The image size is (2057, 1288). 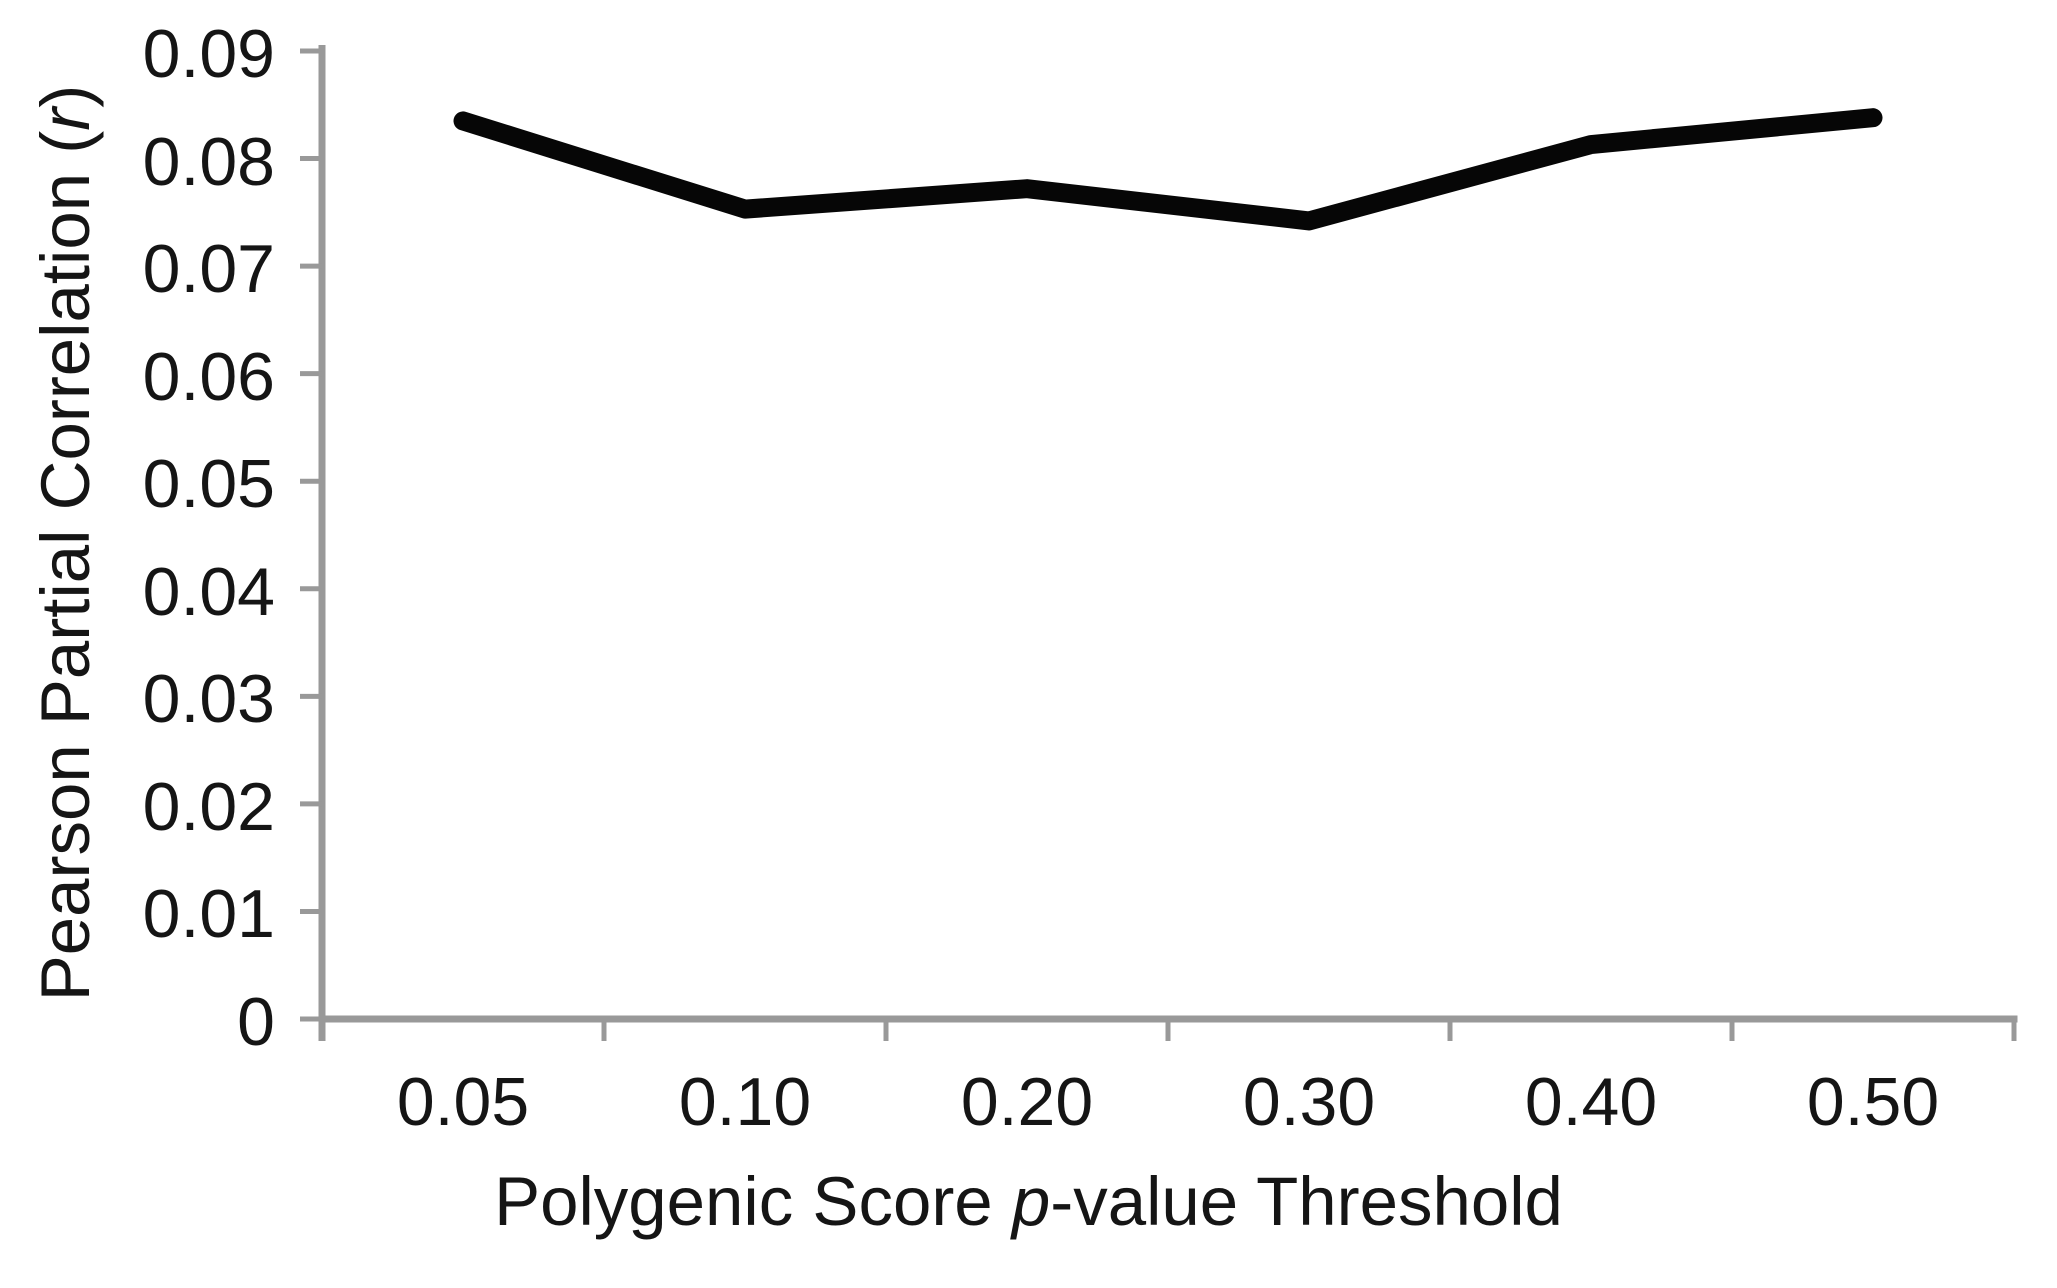 I want to click on x-axis-tick-label: 0.50, so click(x=1873, y=1102).